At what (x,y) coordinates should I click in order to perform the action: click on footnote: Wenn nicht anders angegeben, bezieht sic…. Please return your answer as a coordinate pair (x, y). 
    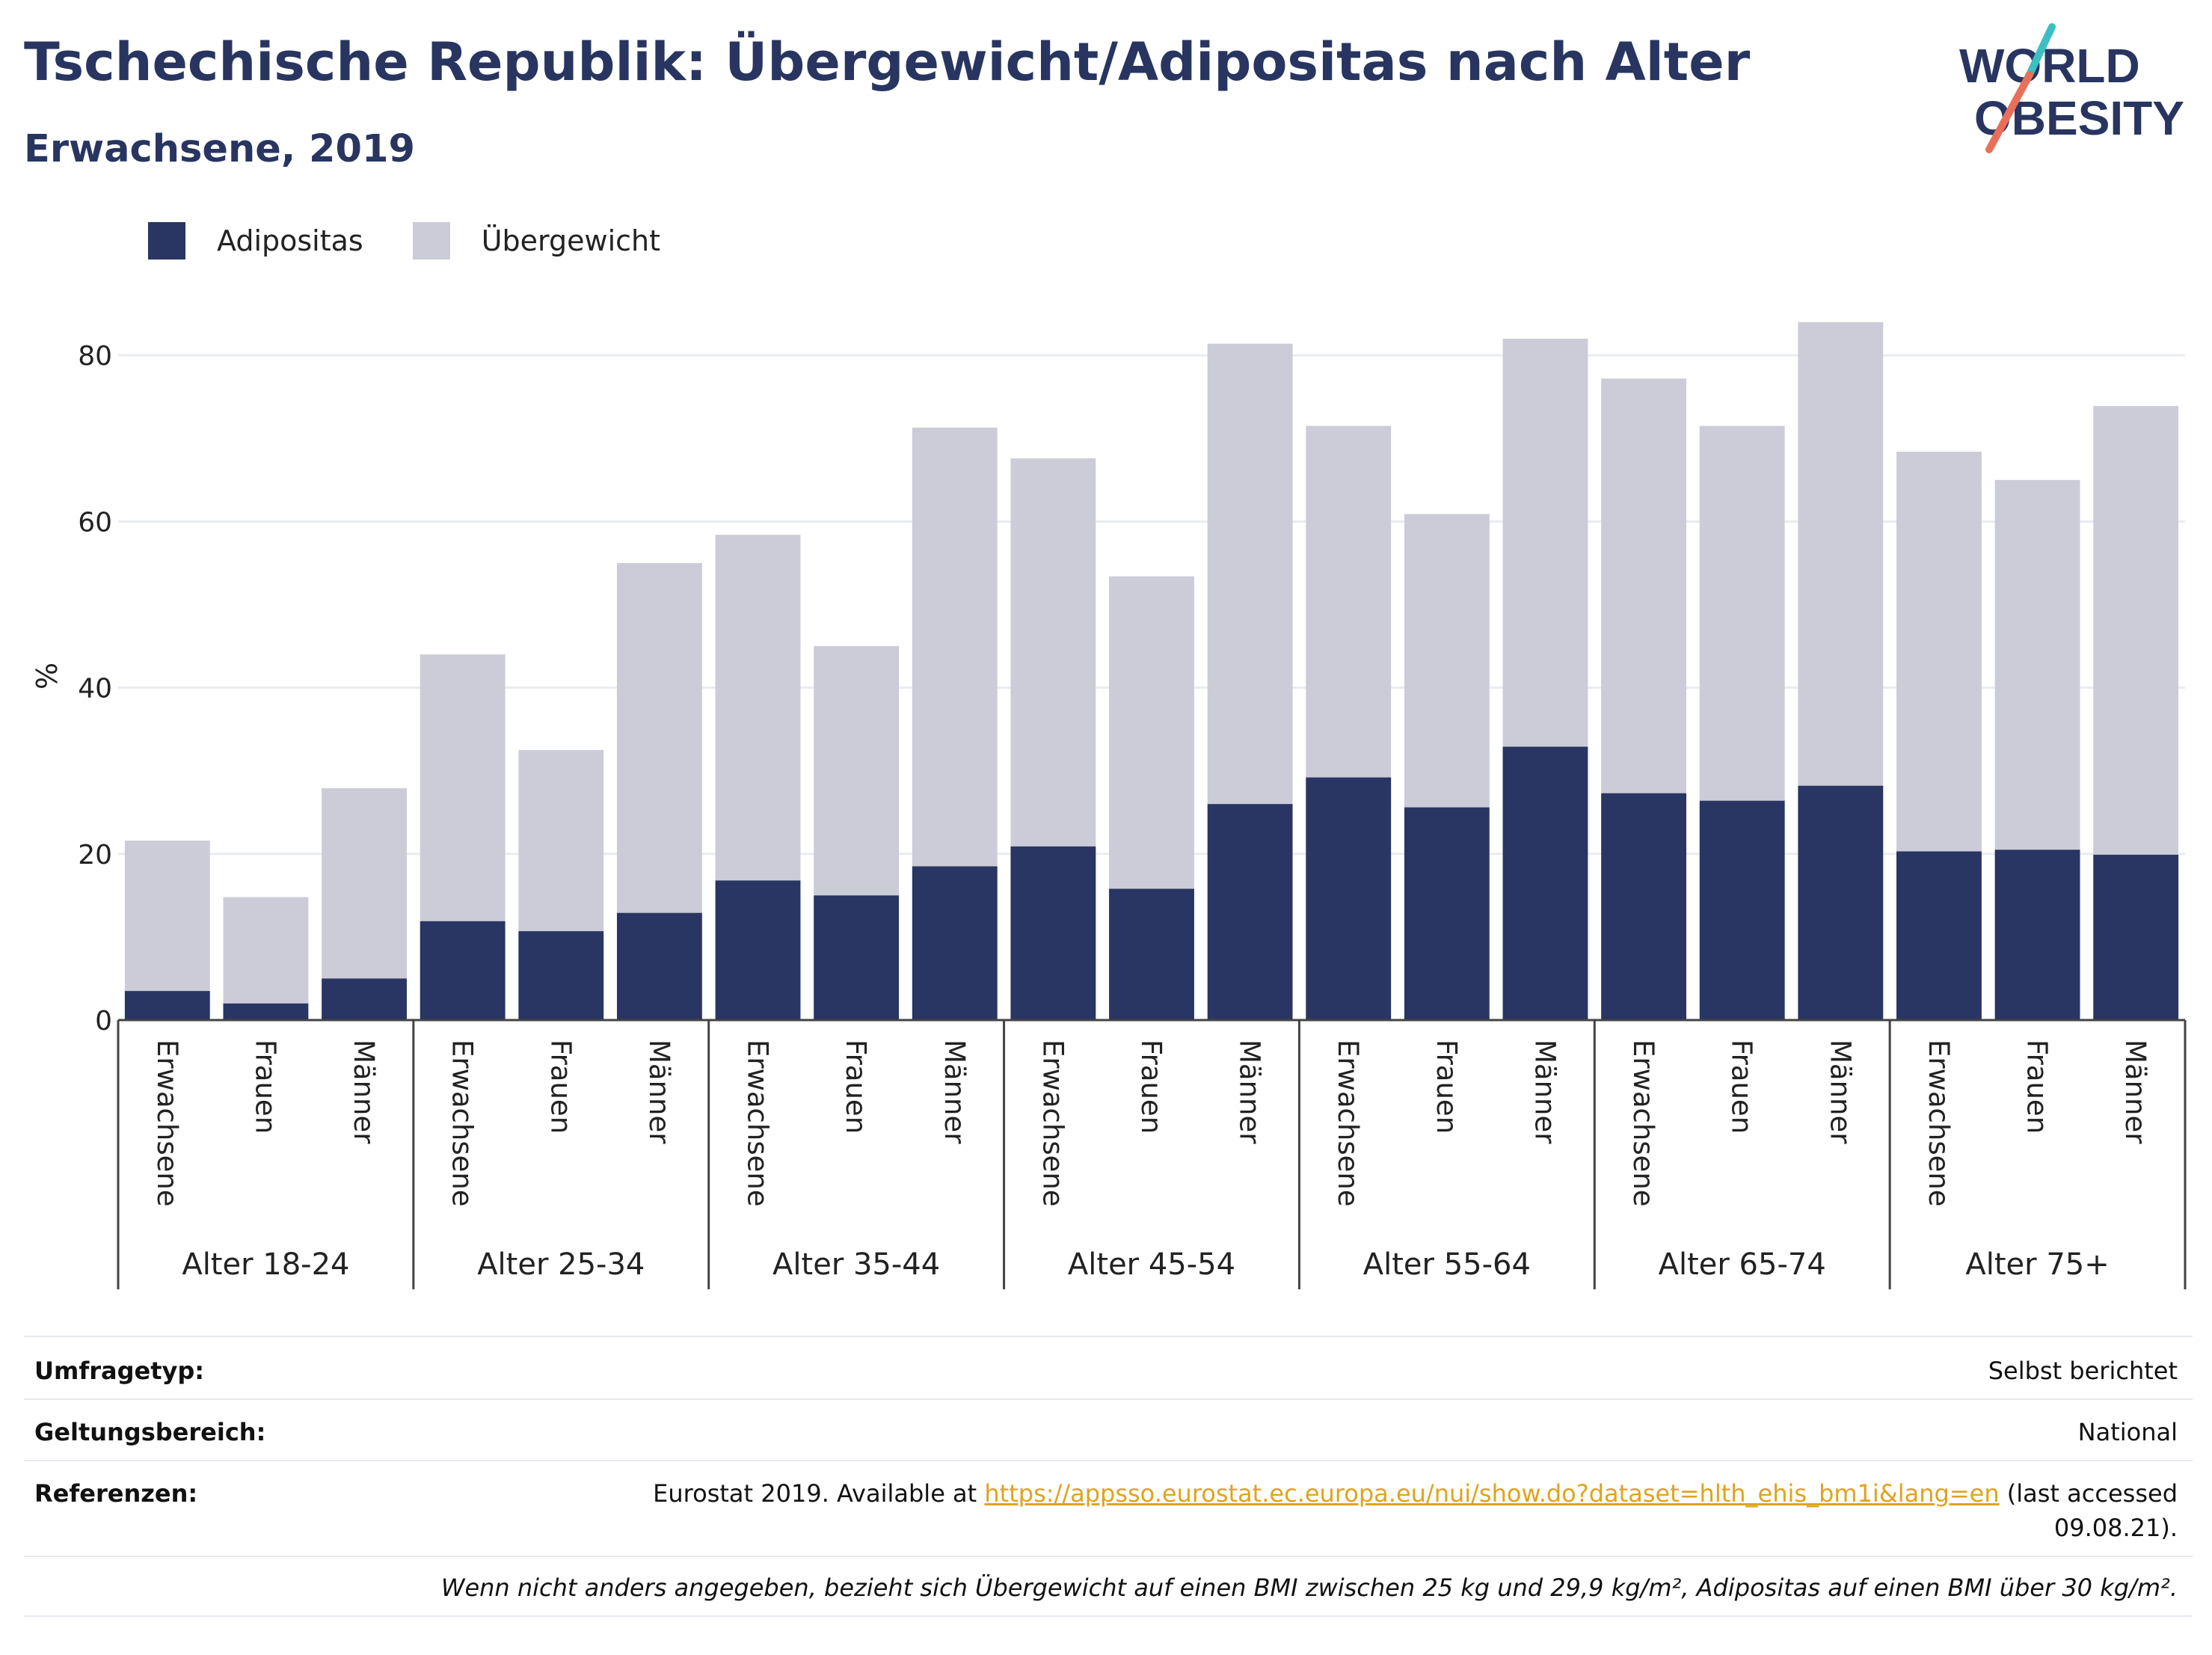
    Looking at the image, I should click on (1309, 1587).